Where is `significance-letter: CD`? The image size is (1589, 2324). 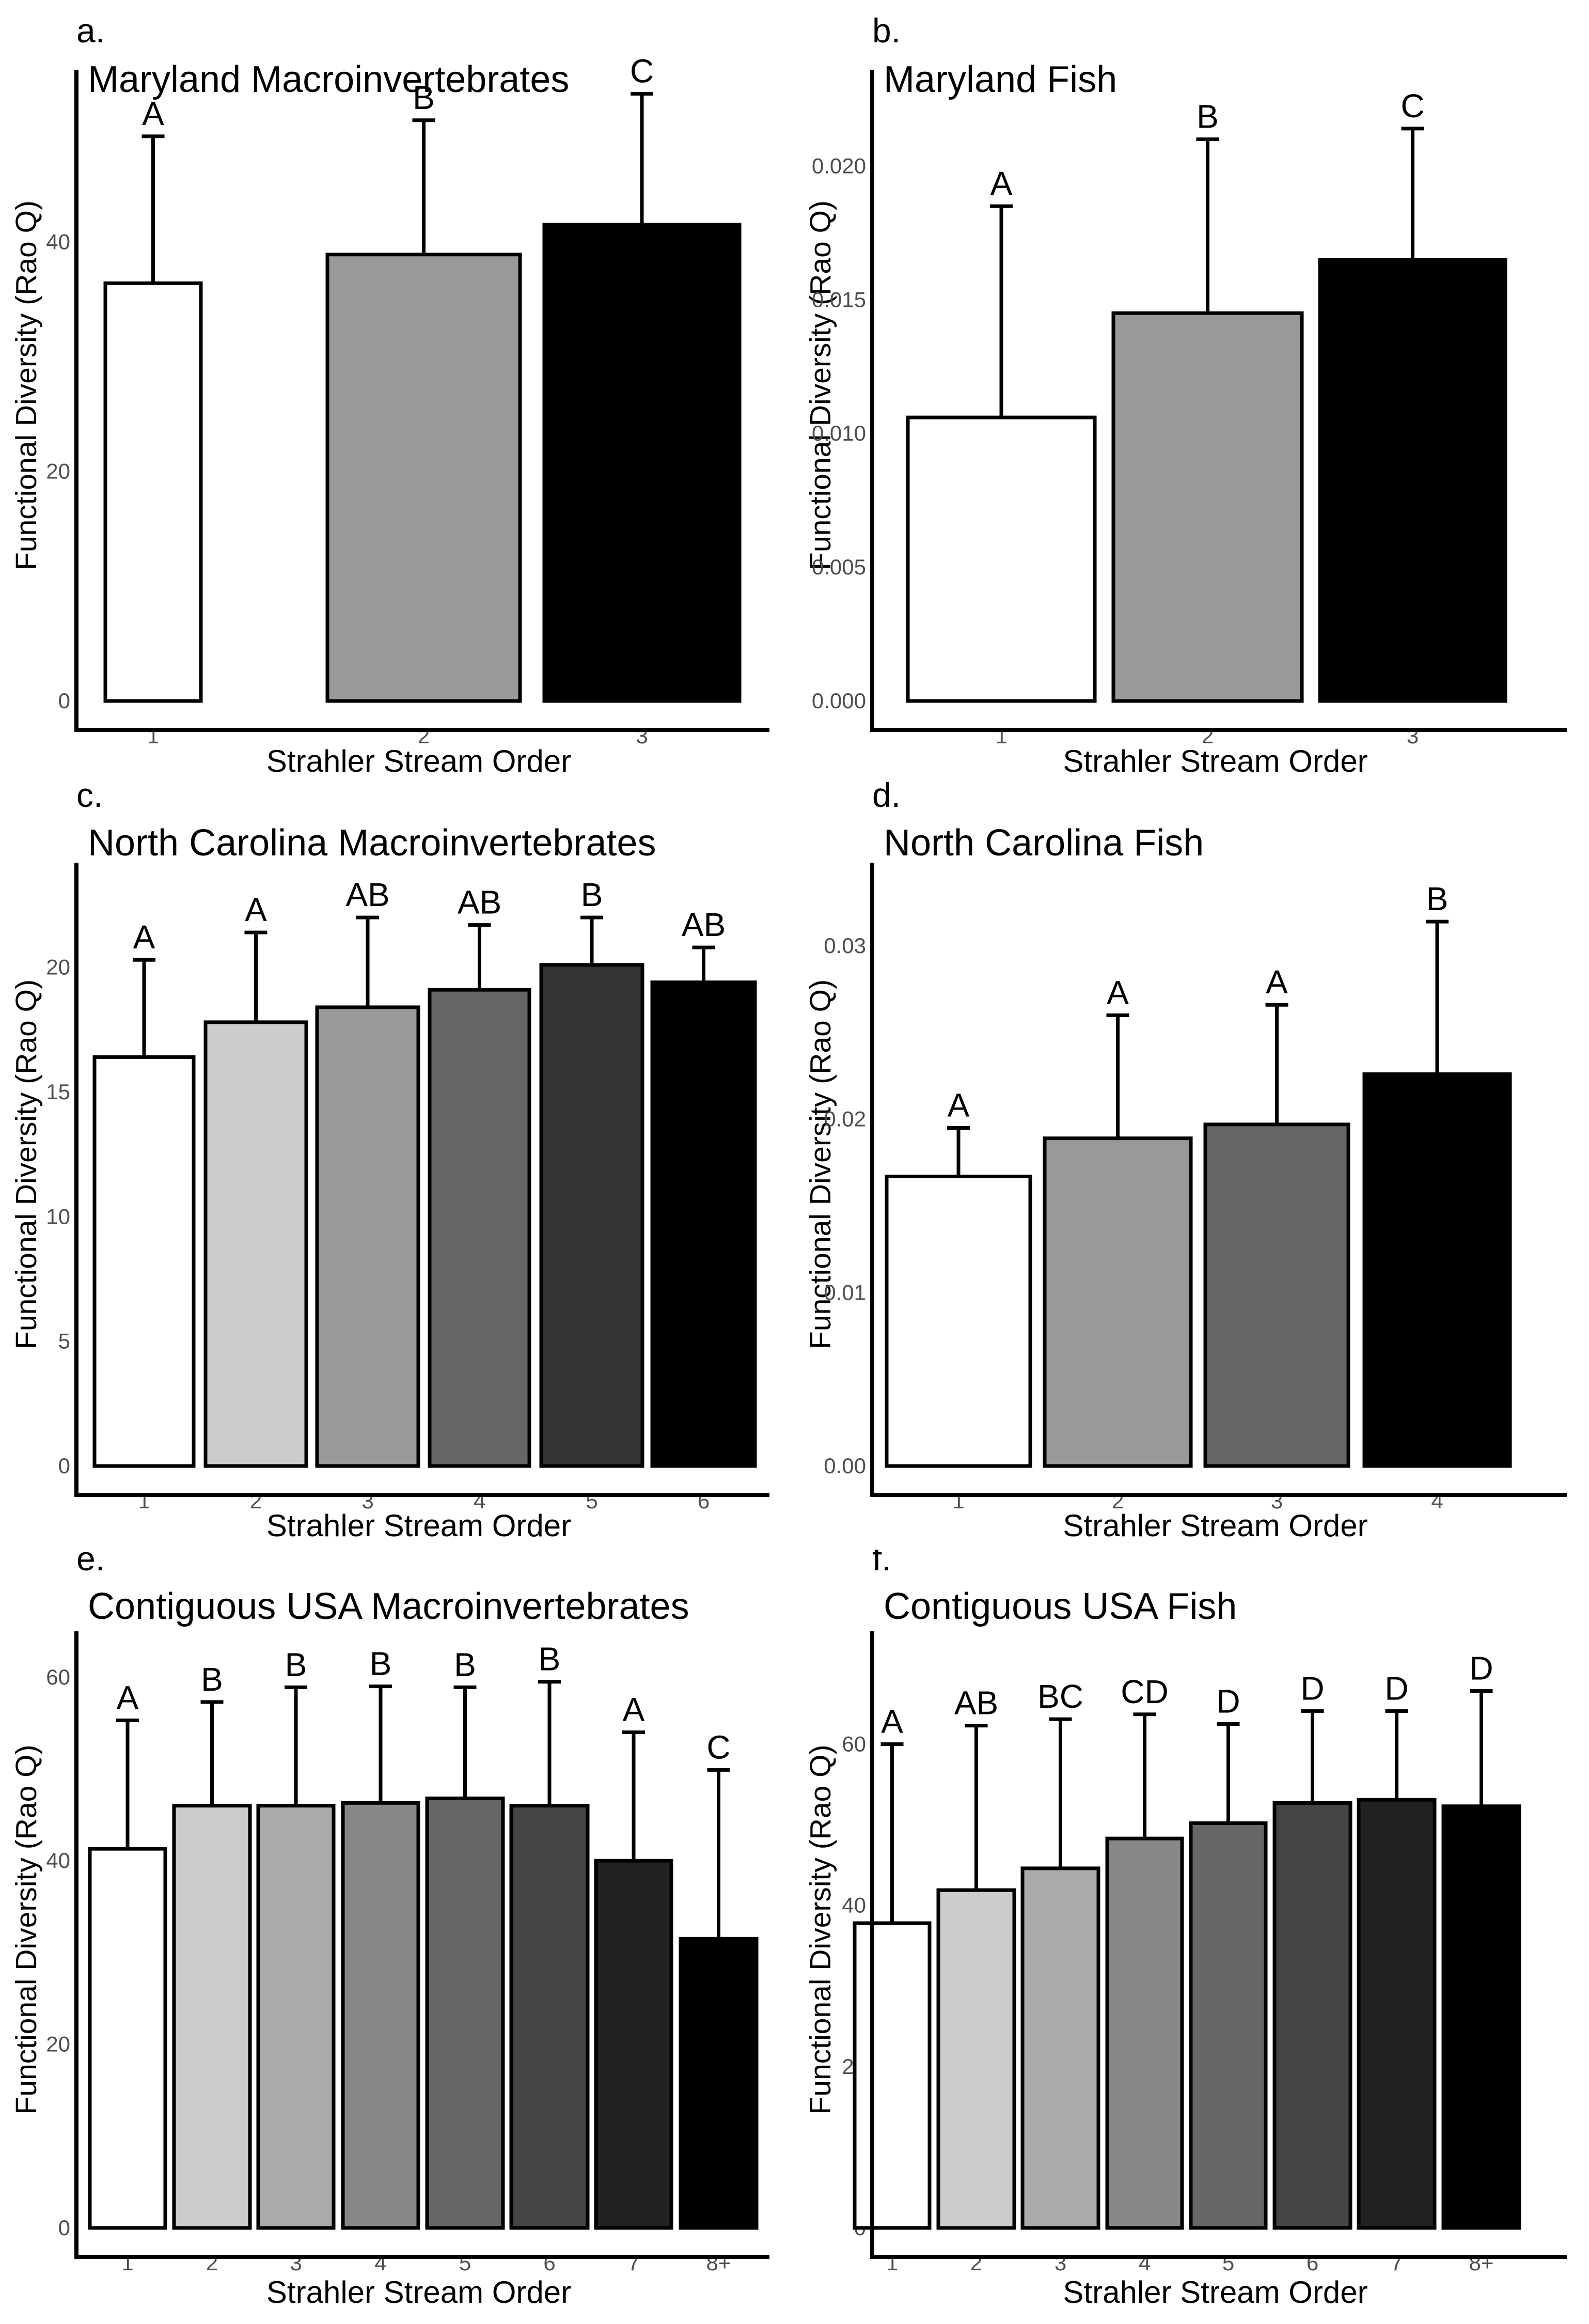
significance-letter: CD is located at coordinates (1144, 1692).